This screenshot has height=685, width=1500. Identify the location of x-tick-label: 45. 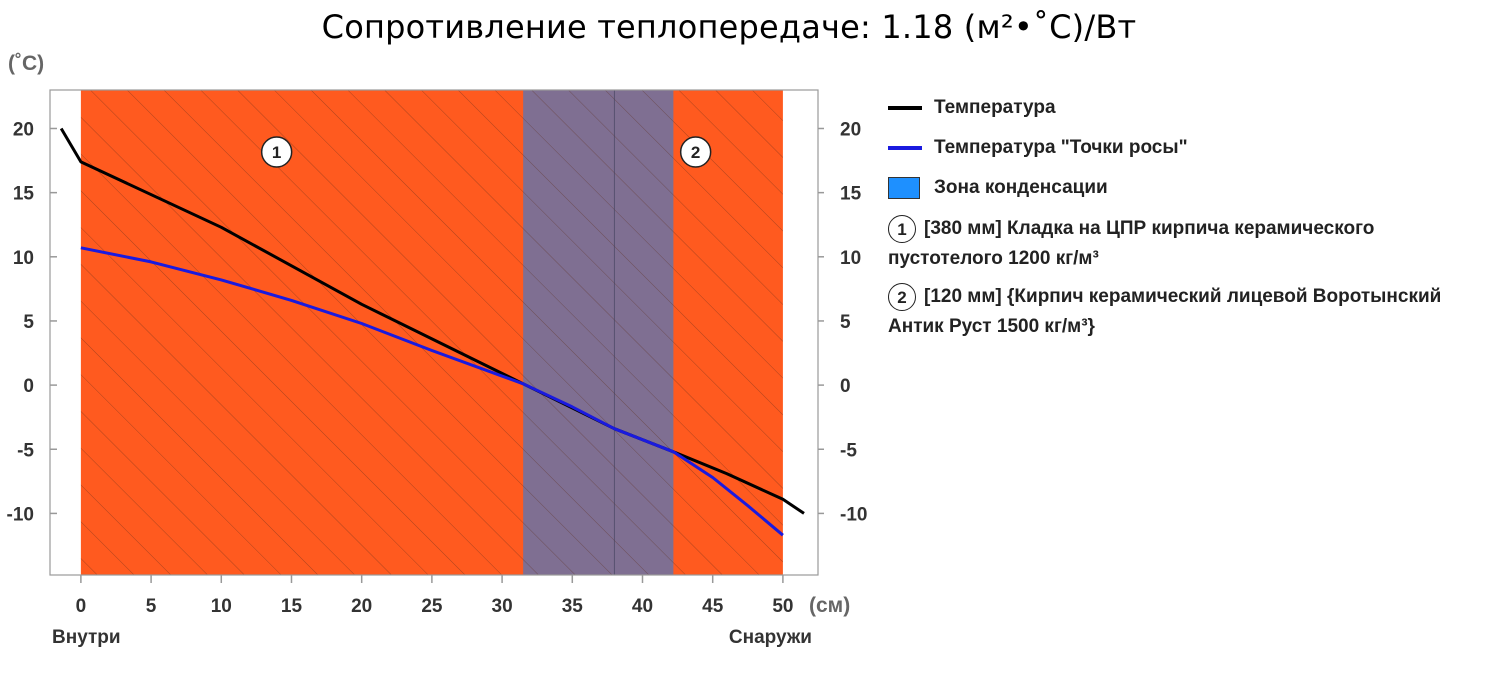
(713, 606).